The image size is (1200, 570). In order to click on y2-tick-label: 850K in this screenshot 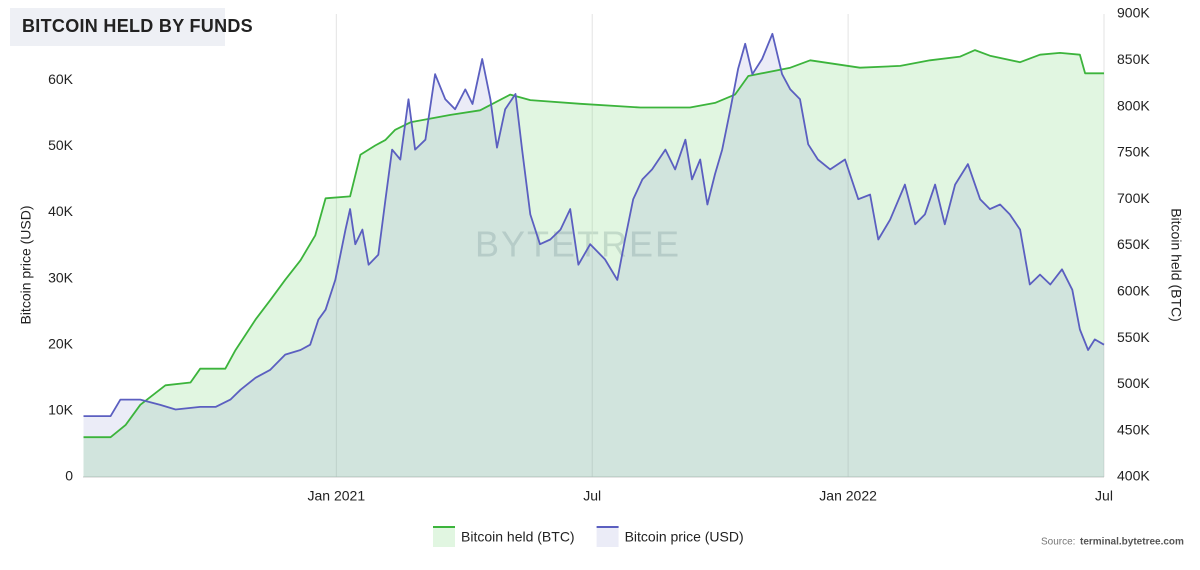, I will do `click(1133, 59)`.